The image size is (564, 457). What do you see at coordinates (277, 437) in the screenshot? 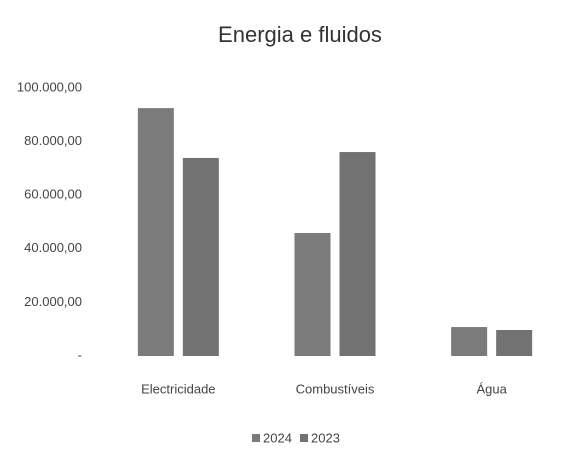
I see `legend-label: 2024` at bounding box center [277, 437].